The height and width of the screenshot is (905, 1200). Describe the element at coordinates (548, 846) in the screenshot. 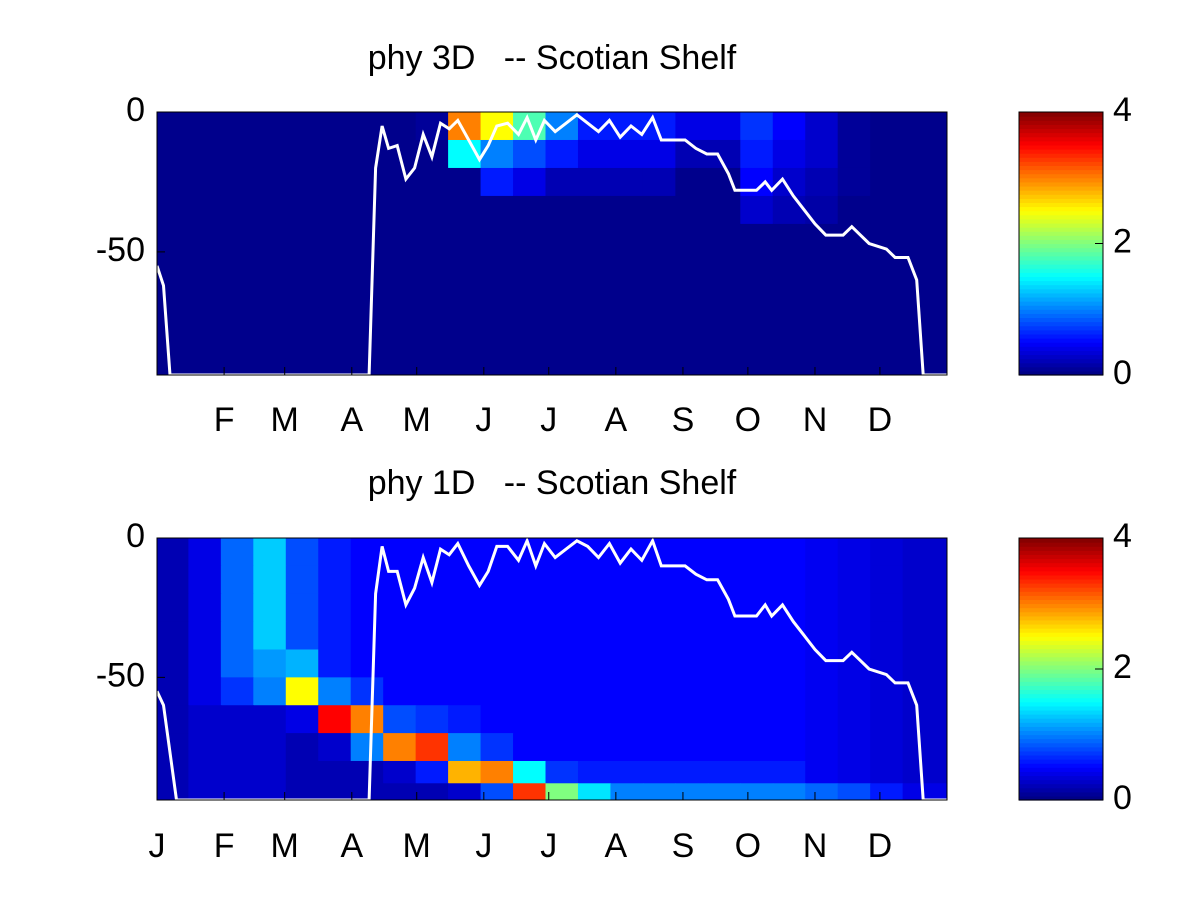

I see `x-tick-label: J` at that location.